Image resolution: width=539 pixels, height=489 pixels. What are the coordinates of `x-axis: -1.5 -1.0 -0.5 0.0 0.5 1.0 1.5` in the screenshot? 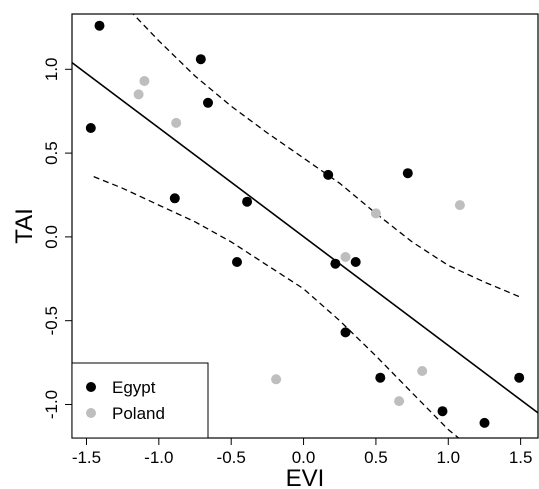 It's located at (302, 452).